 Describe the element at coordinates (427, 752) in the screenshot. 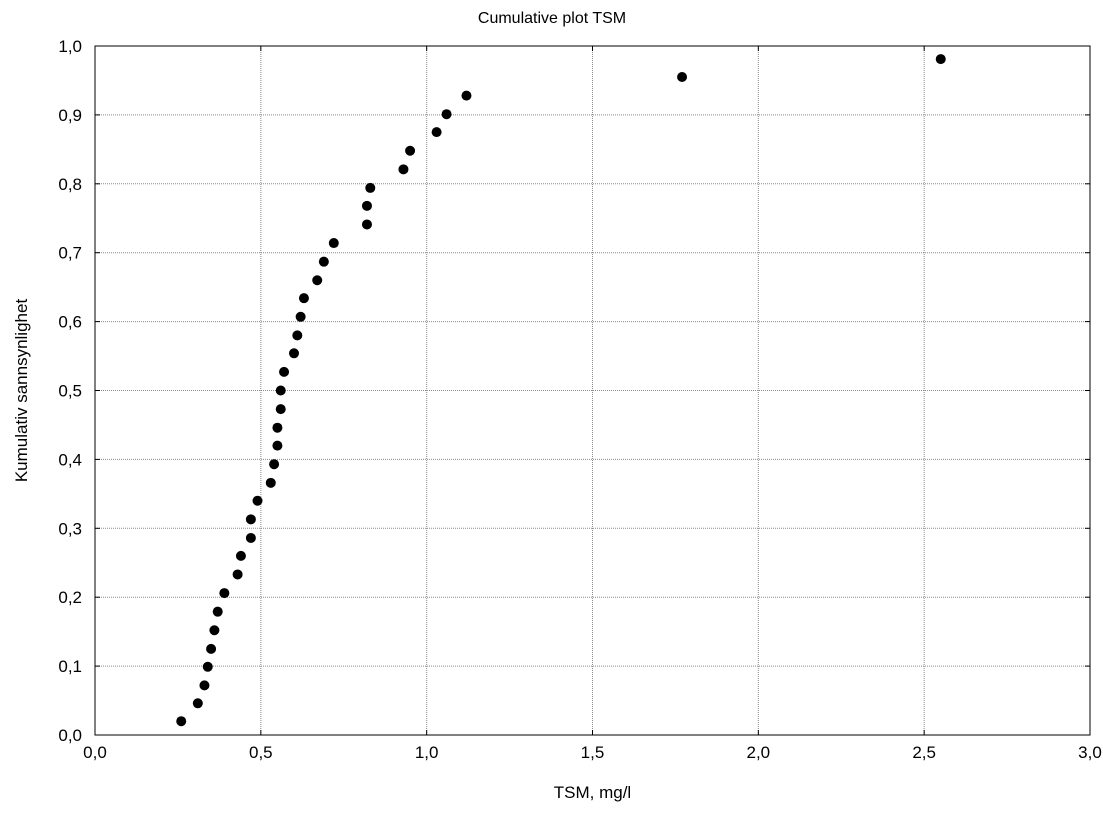

I see `x-tick-label: 1,0` at that location.